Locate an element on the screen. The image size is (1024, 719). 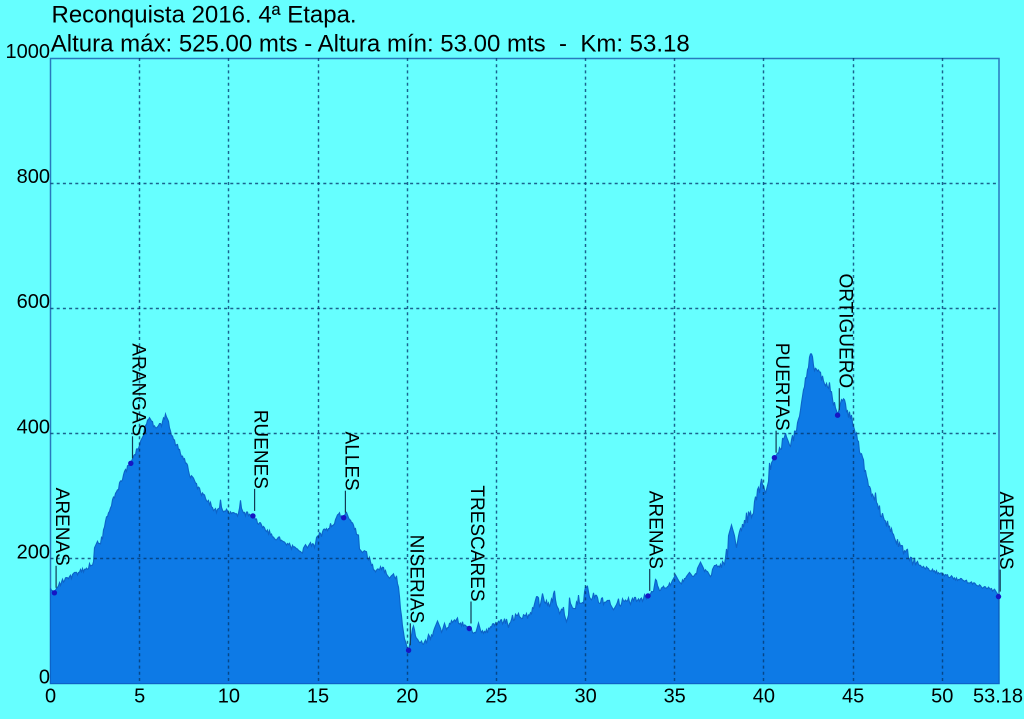
svg-text: 5 is located at coordinates (139, 697).